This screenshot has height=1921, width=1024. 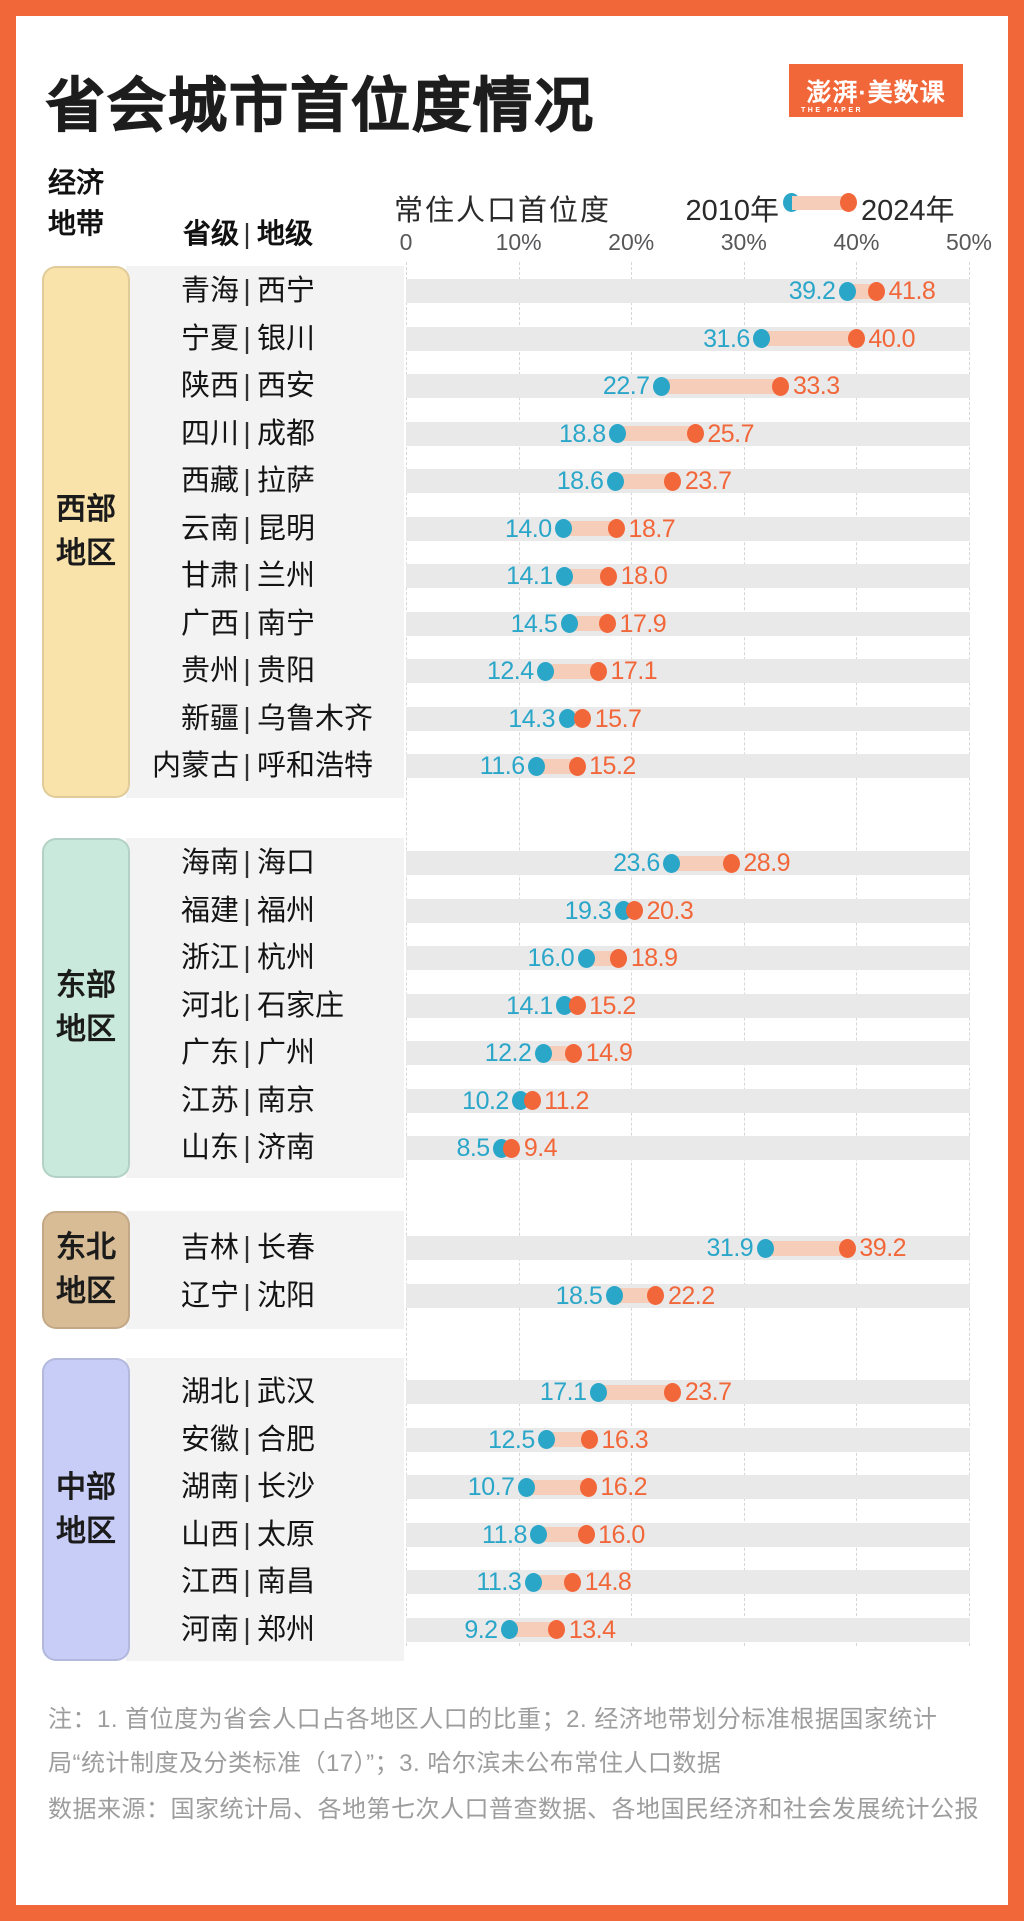 What do you see at coordinates (528, 528) in the screenshot?
I see `value-2010-label: 14.0` at bounding box center [528, 528].